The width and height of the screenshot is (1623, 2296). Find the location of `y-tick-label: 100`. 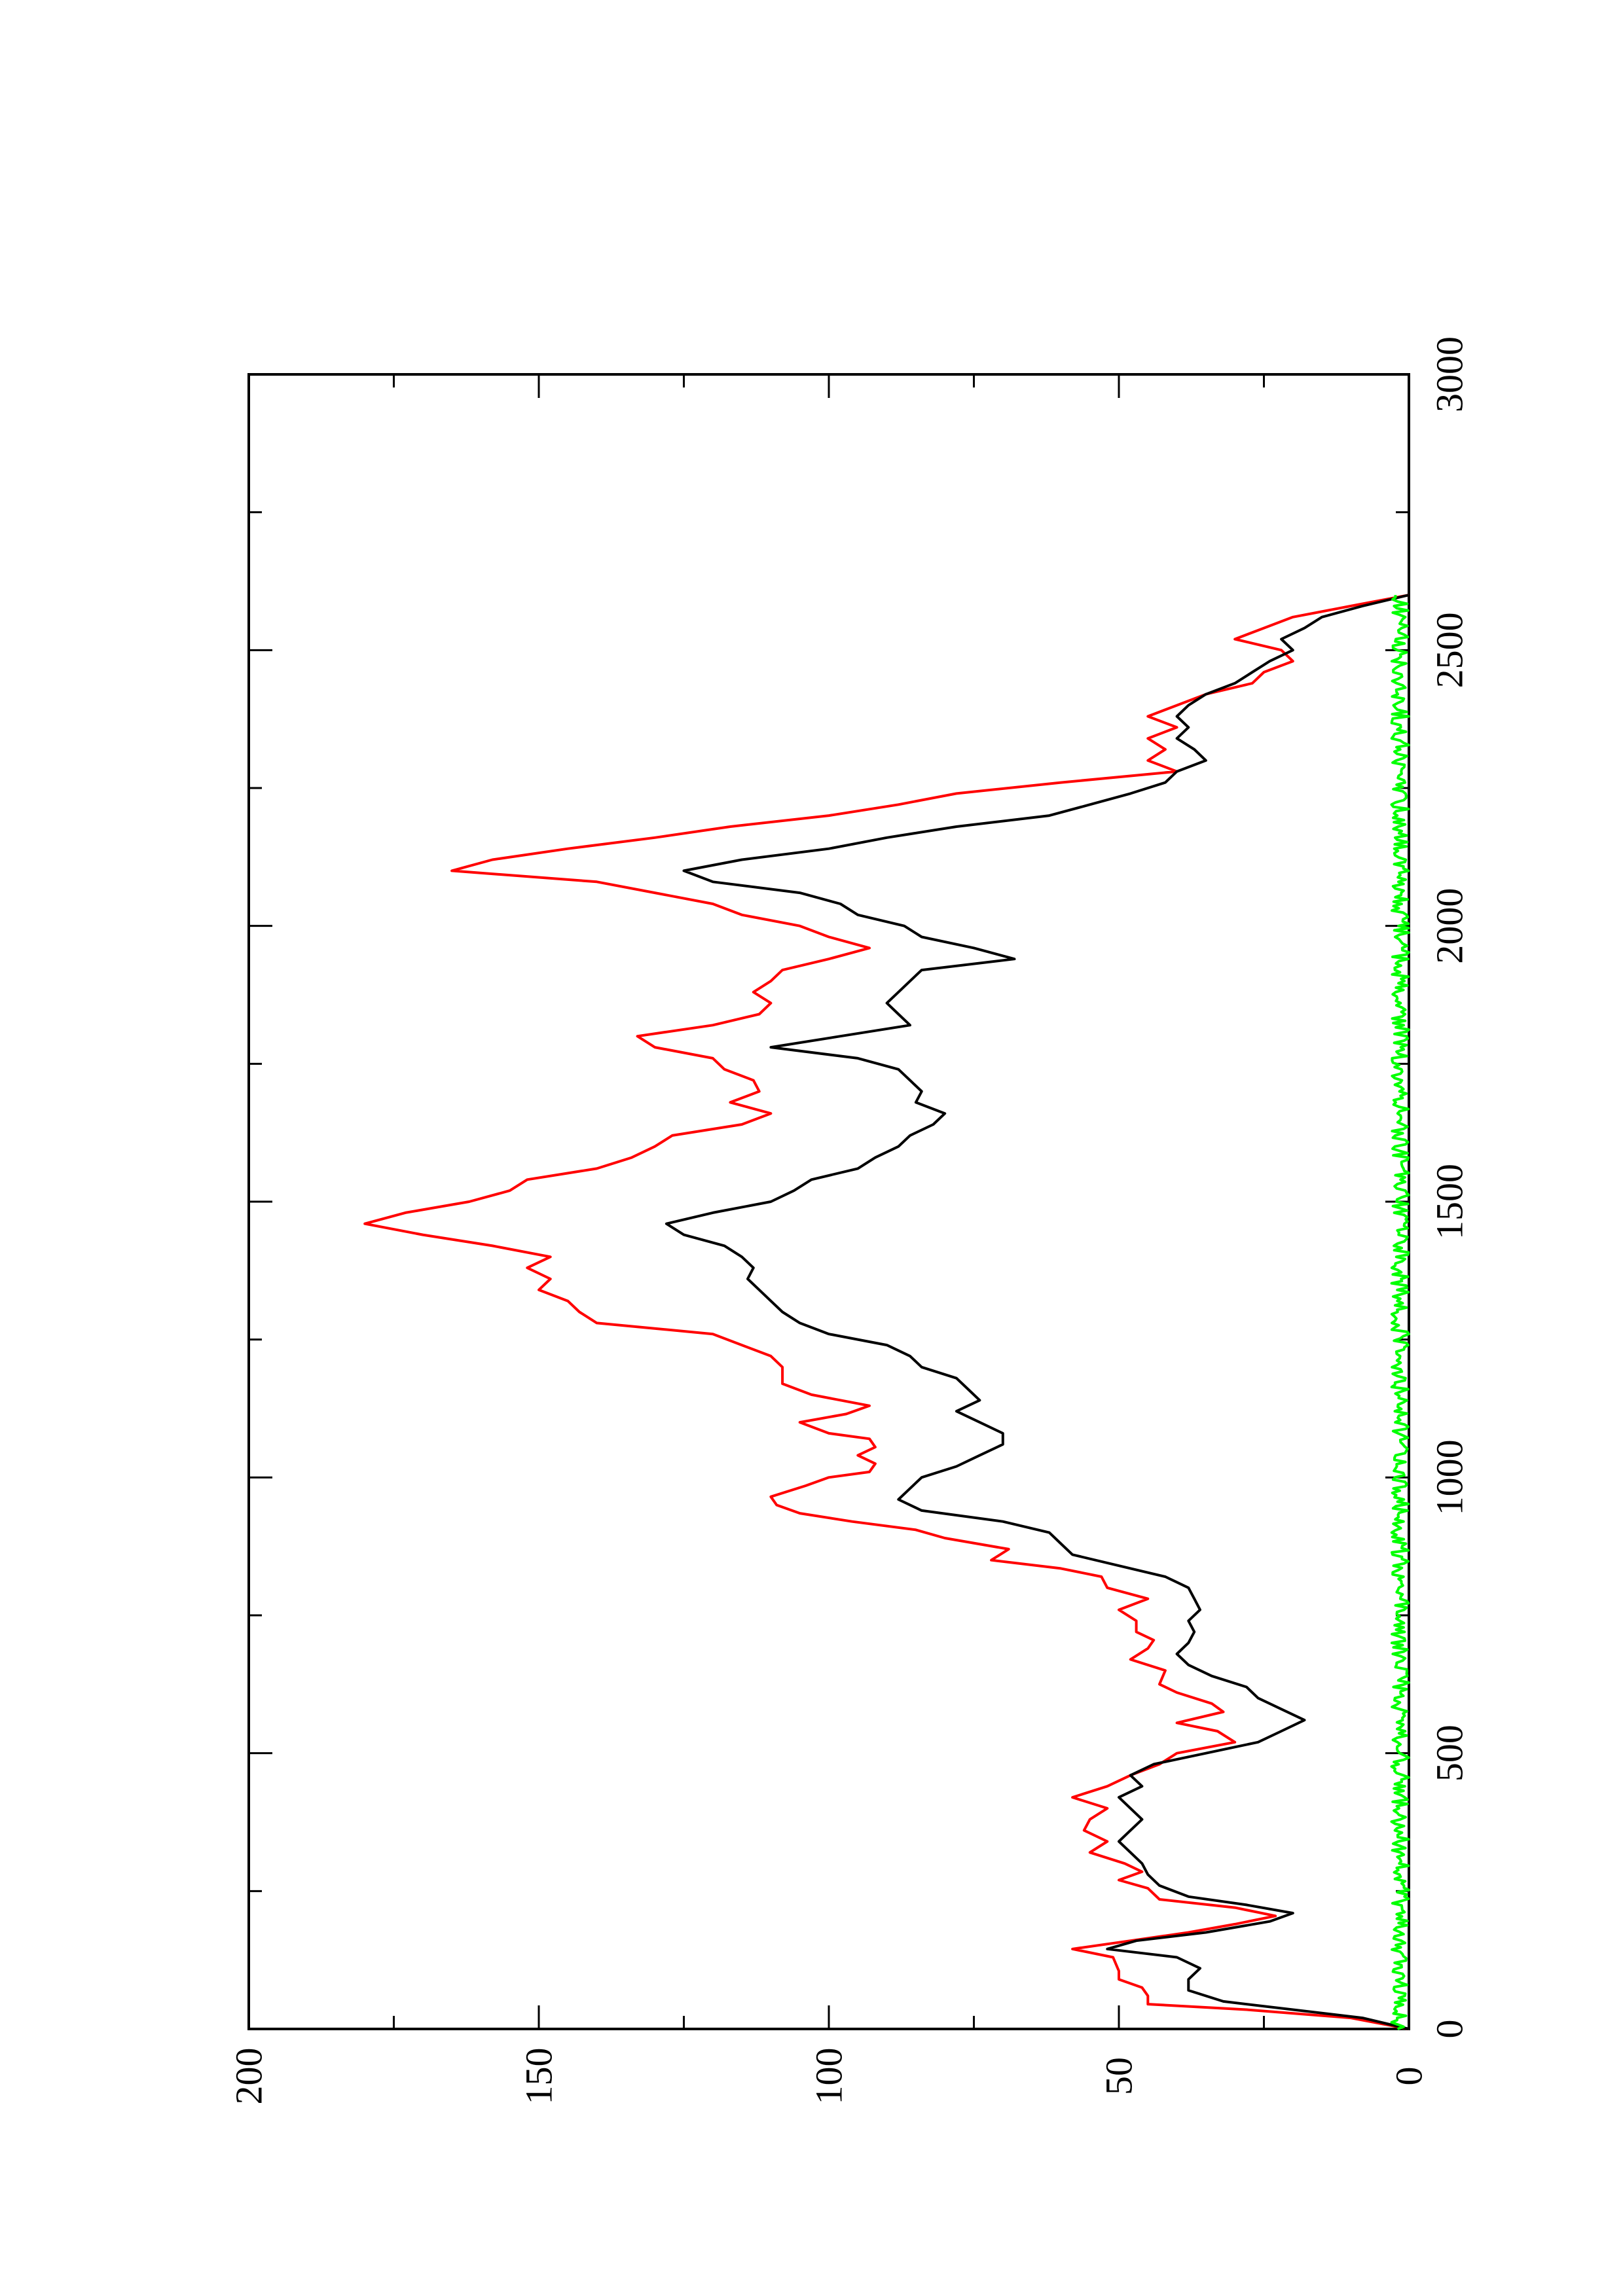

y-tick-label: 100 is located at coordinates (829, 2076).